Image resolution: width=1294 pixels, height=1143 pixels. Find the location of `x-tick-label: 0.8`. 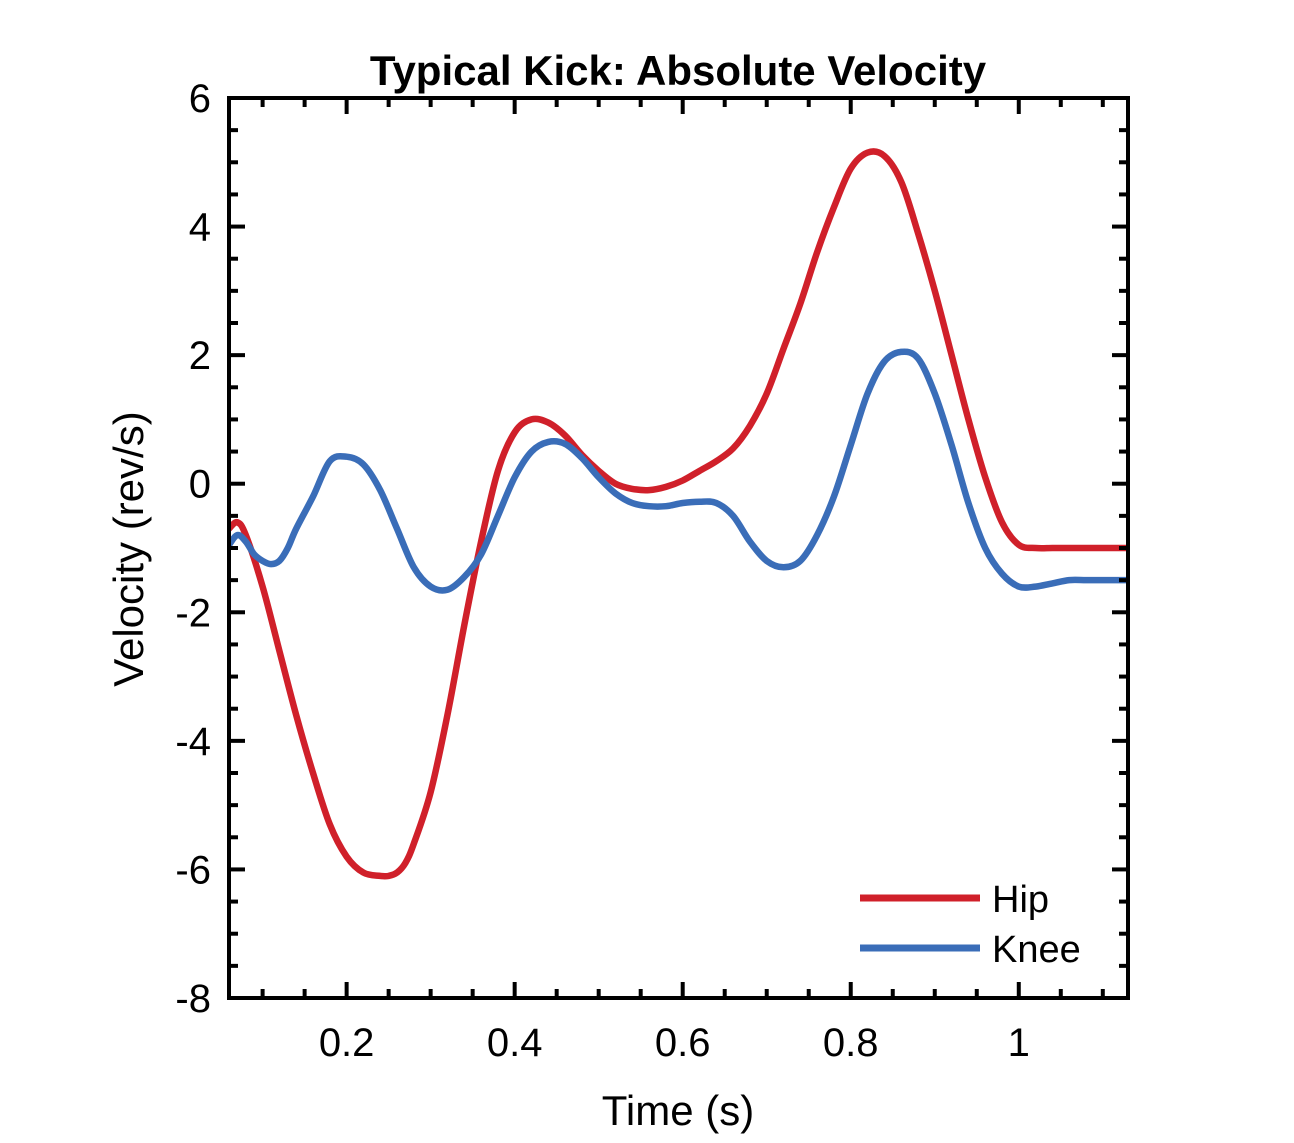

x-tick-label: 0.8 is located at coordinates (851, 1043).